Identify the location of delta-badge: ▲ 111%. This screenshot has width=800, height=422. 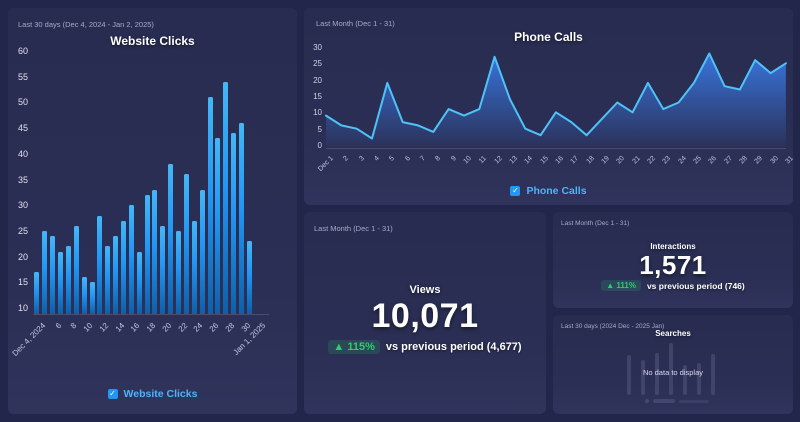
(621, 285).